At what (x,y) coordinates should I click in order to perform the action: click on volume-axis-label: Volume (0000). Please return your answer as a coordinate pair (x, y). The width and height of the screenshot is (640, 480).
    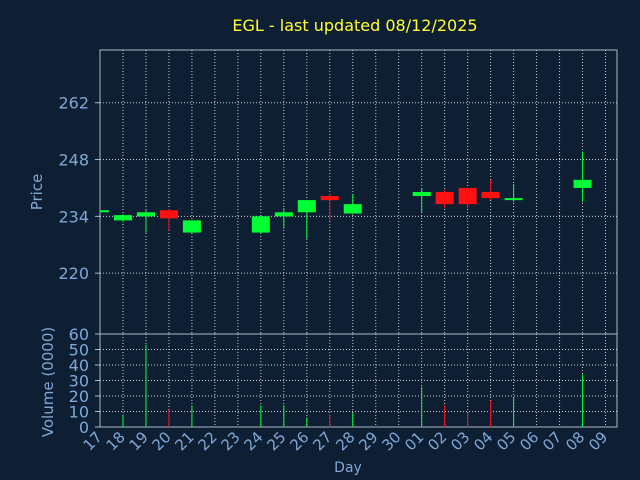
    Looking at the image, I should click on (48, 382).